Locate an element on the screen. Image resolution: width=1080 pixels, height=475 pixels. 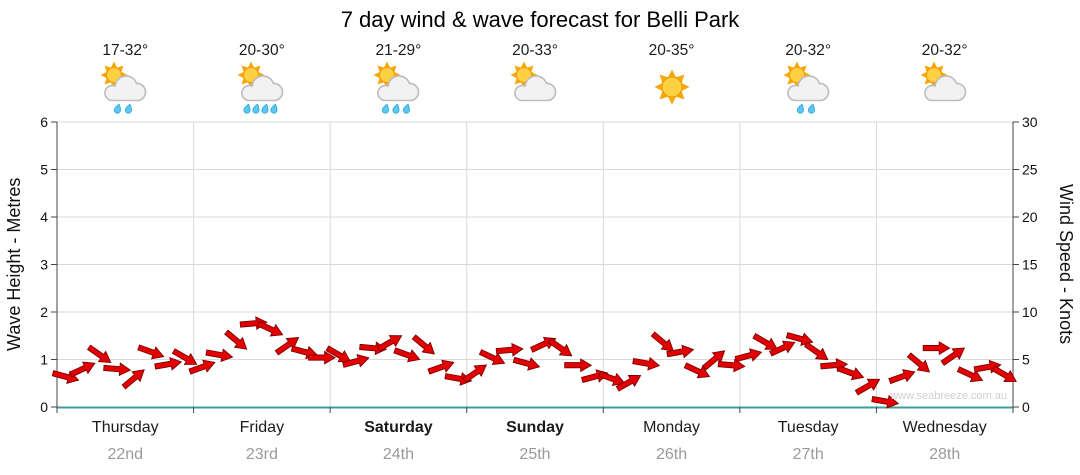
date-label: 23rd is located at coordinates (261, 454).